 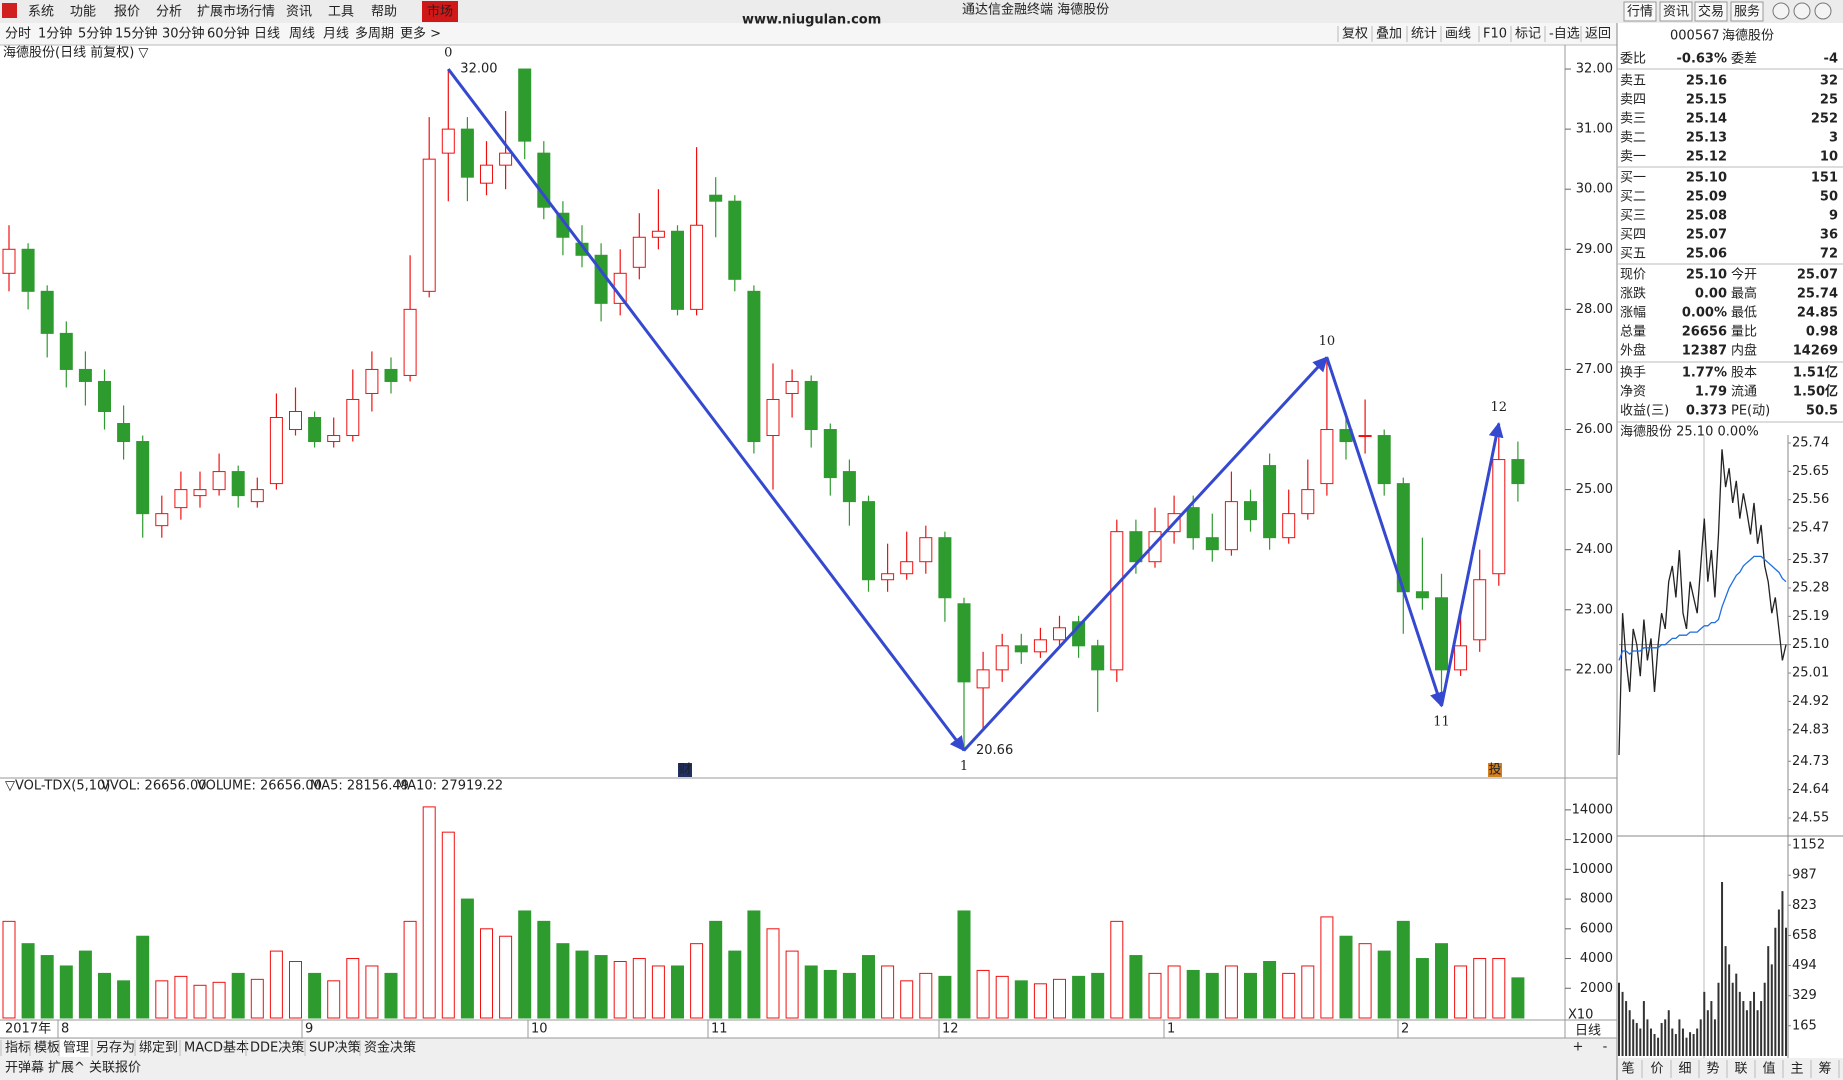 What do you see at coordinates (384, 12) in the screenshot?
I see `menu-item: 帮助` at bounding box center [384, 12].